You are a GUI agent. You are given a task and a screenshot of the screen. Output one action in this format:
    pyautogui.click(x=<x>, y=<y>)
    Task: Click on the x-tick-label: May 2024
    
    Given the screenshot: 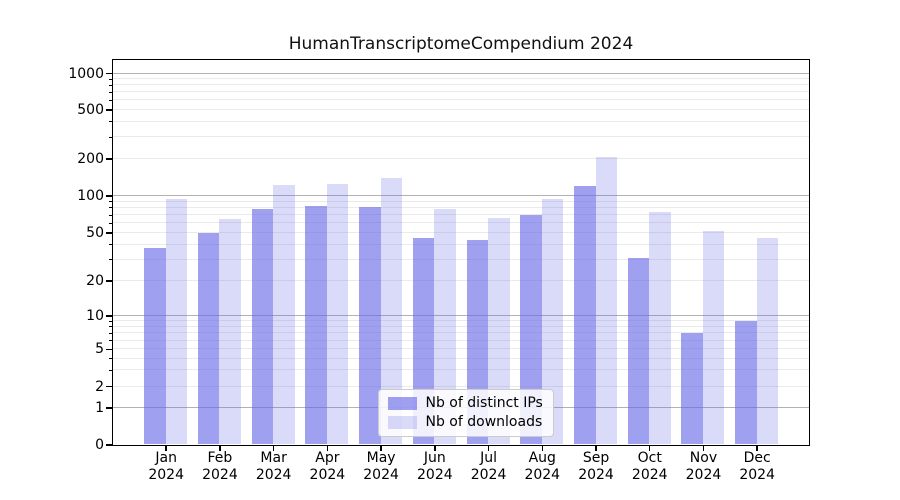 What is the action you would take?
    pyautogui.click(x=381, y=467)
    